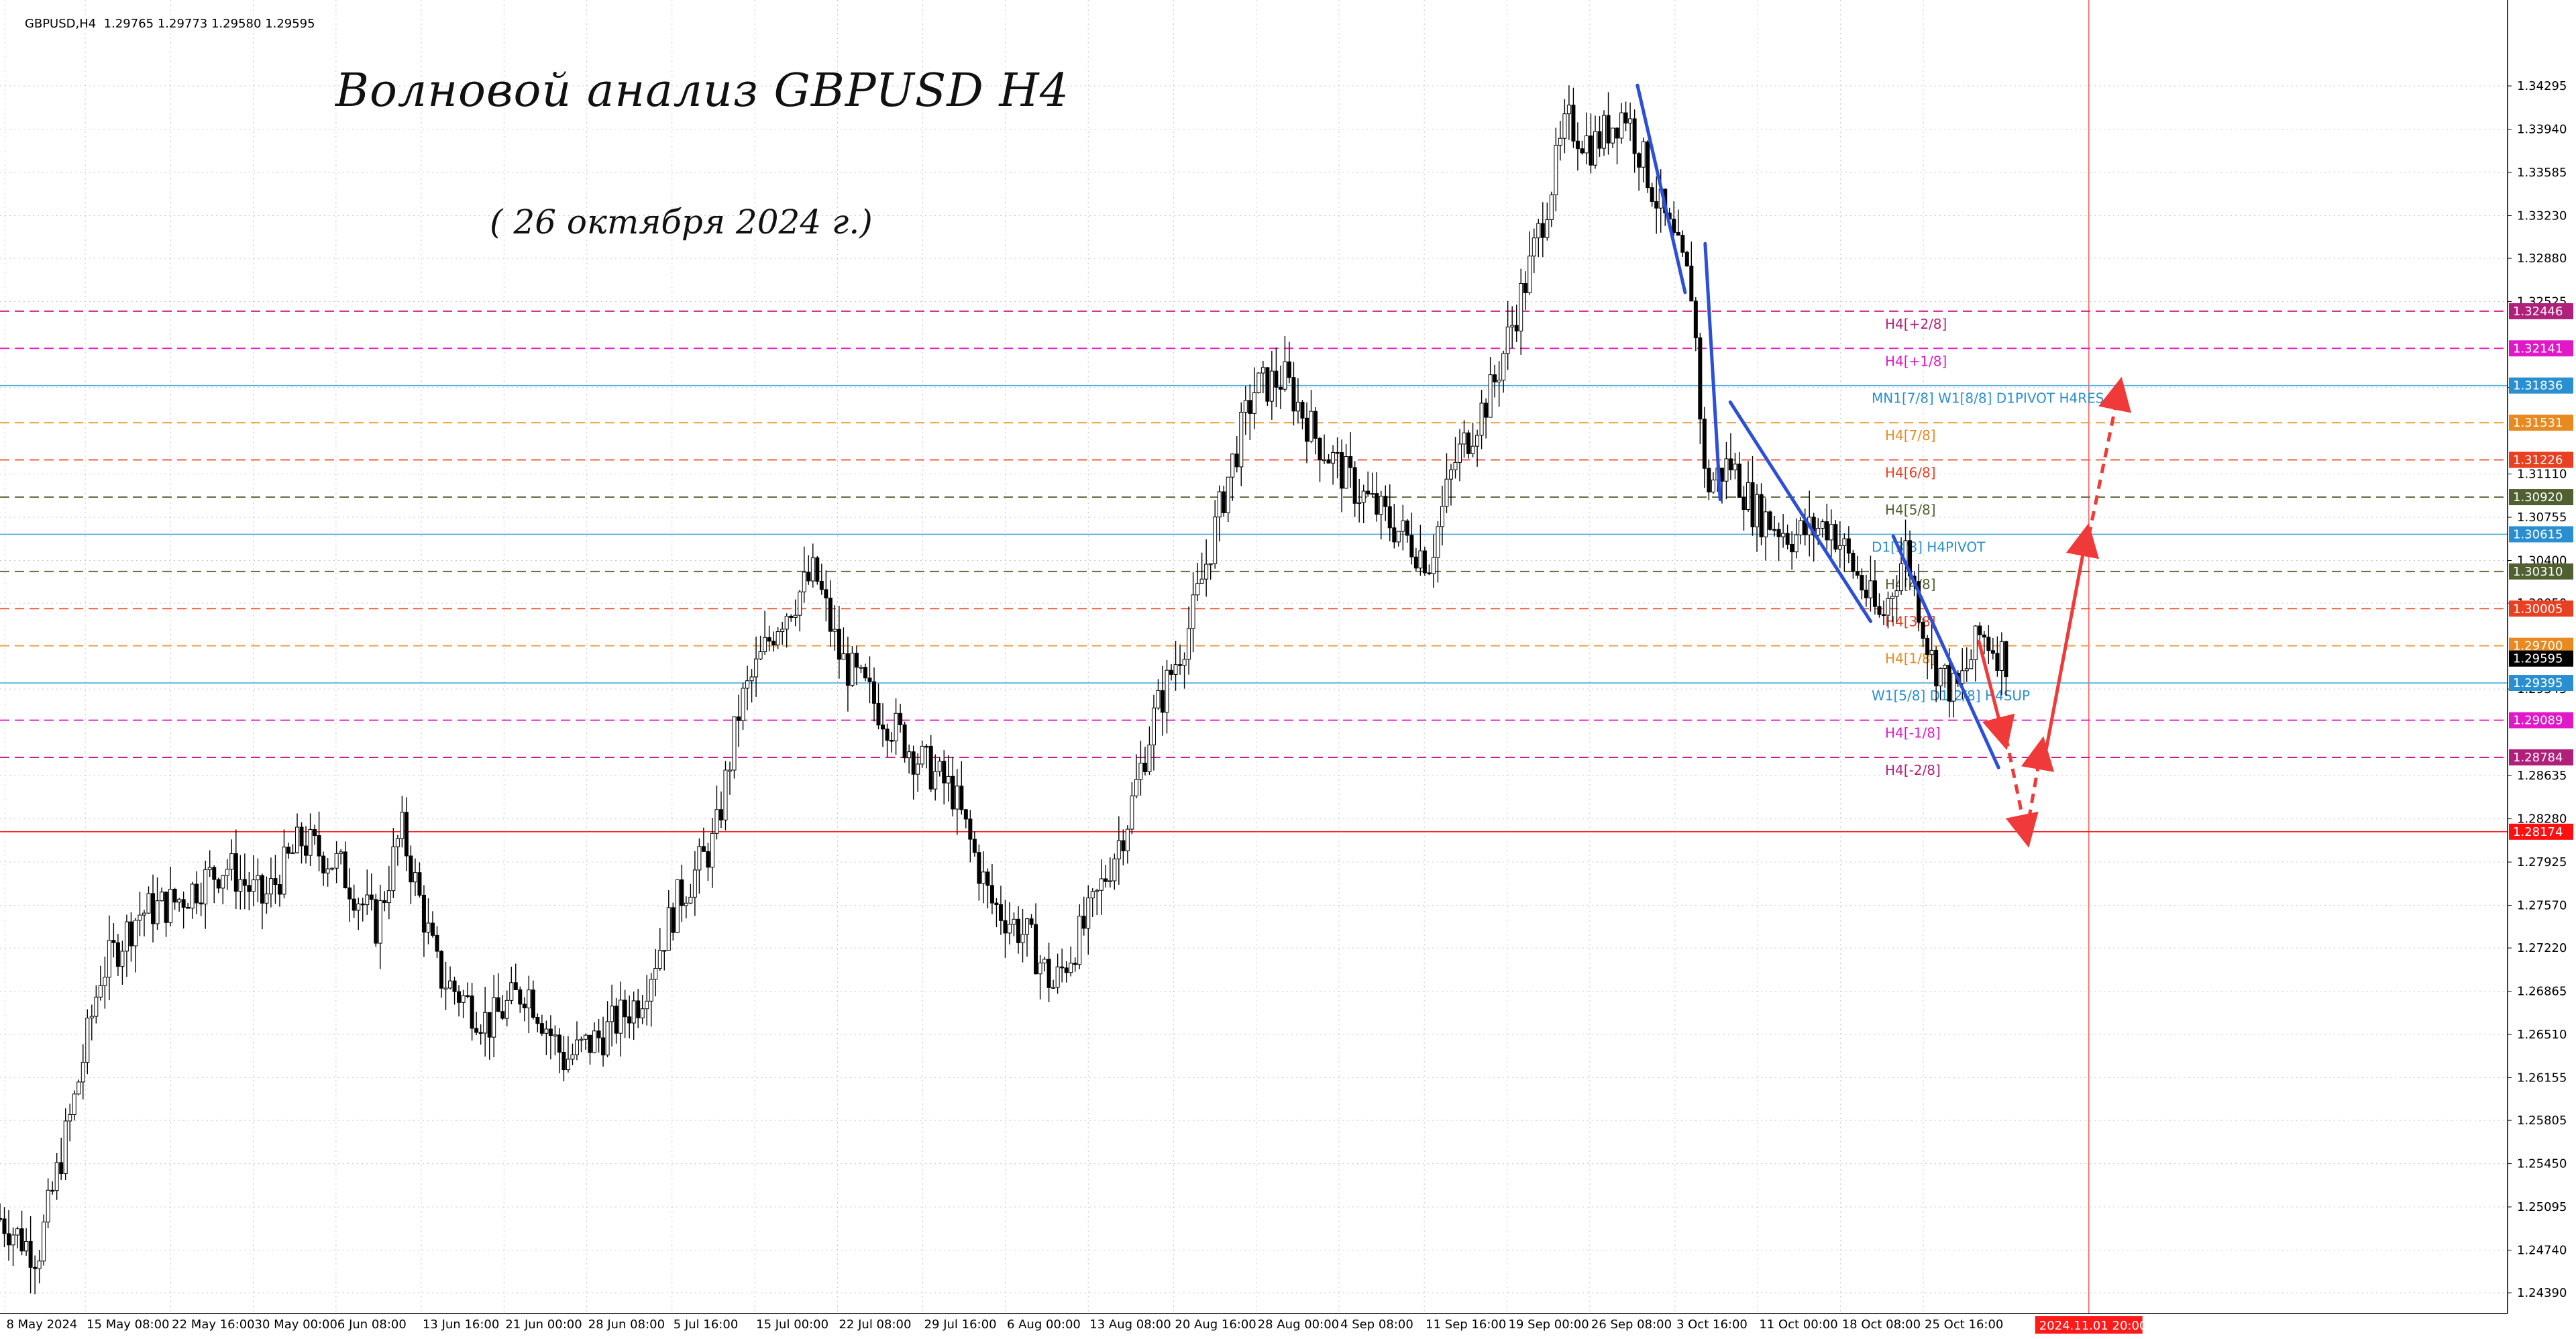 This screenshot has height=1339, width=2576. What do you see at coordinates (2538, 646) in the screenshot?
I see `price-tag-label: 1.29700` at bounding box center [2538, 646].